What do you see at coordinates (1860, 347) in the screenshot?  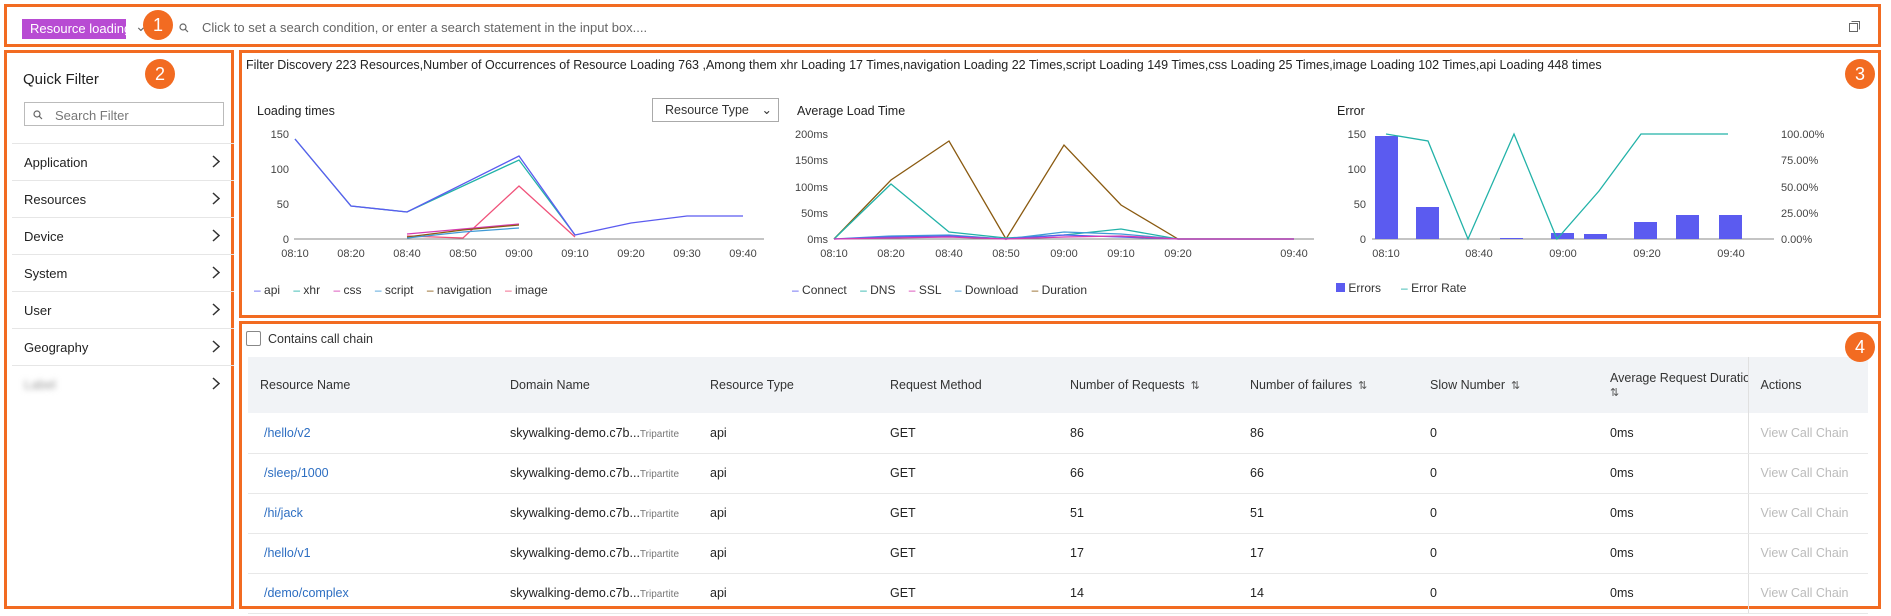 I see `annotation-badge-4: 4` at bounding box center [1860, 347].